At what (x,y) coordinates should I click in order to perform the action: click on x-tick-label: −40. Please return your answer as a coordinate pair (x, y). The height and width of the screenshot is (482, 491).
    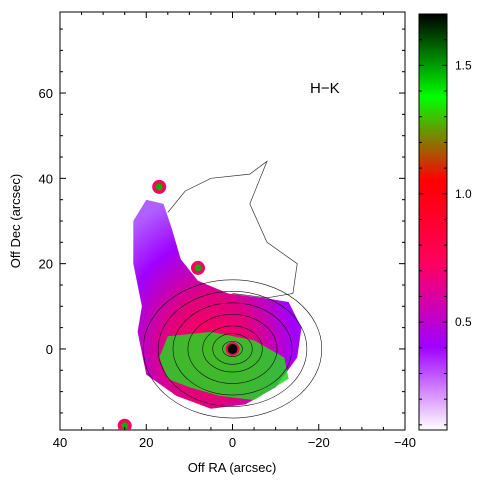
    Looking at the image, I should click on (405, 442).